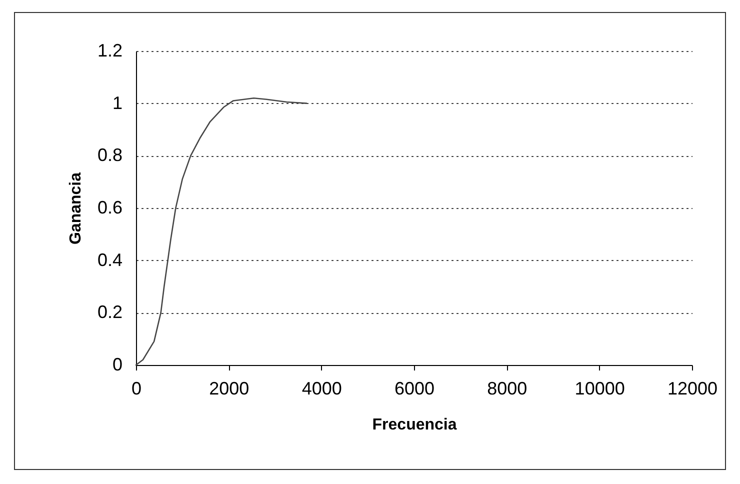 Image resolution: width=740 pixels, height=484 pixels. Describe the element at coordinates (109, 260) in the screenshot. I see `y-tick-label: 0.4` at that location.